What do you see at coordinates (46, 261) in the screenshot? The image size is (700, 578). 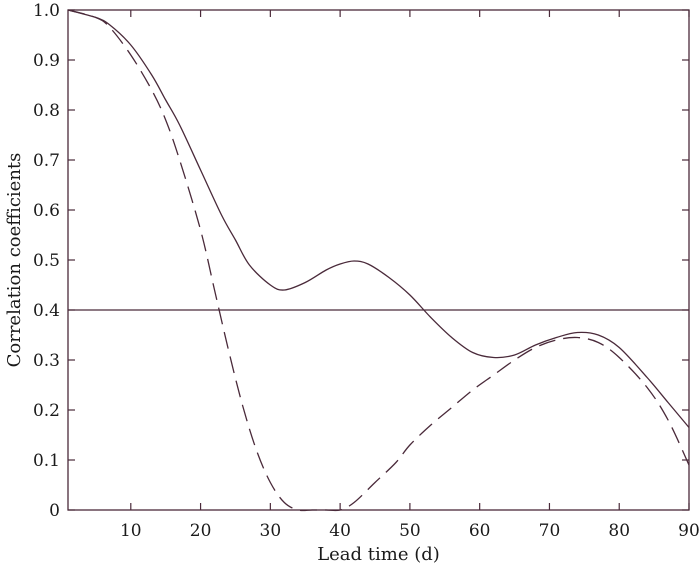 I see `y-tick-label: 0.5` at bounding box center [46, 261].